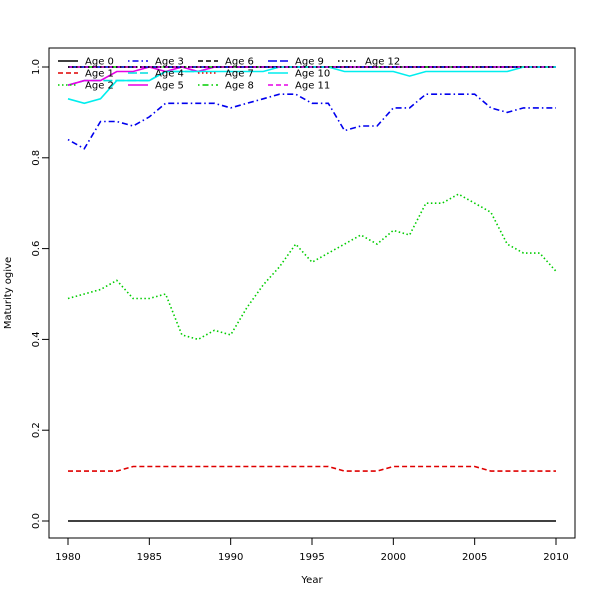 The width and height of the screenshot is (600, 600). Describe the element at coordinates (312, 86) in the screenshot. I see `legend-label: Age 11` at that location.